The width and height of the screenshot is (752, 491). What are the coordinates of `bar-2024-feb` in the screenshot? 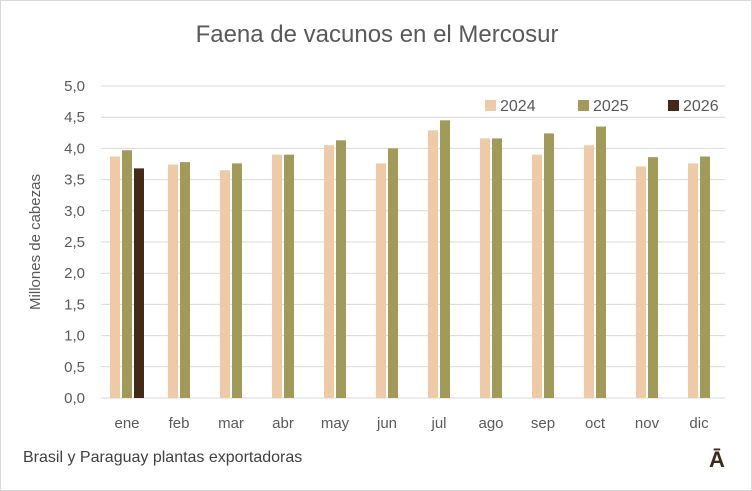 It's located at (173, 281).